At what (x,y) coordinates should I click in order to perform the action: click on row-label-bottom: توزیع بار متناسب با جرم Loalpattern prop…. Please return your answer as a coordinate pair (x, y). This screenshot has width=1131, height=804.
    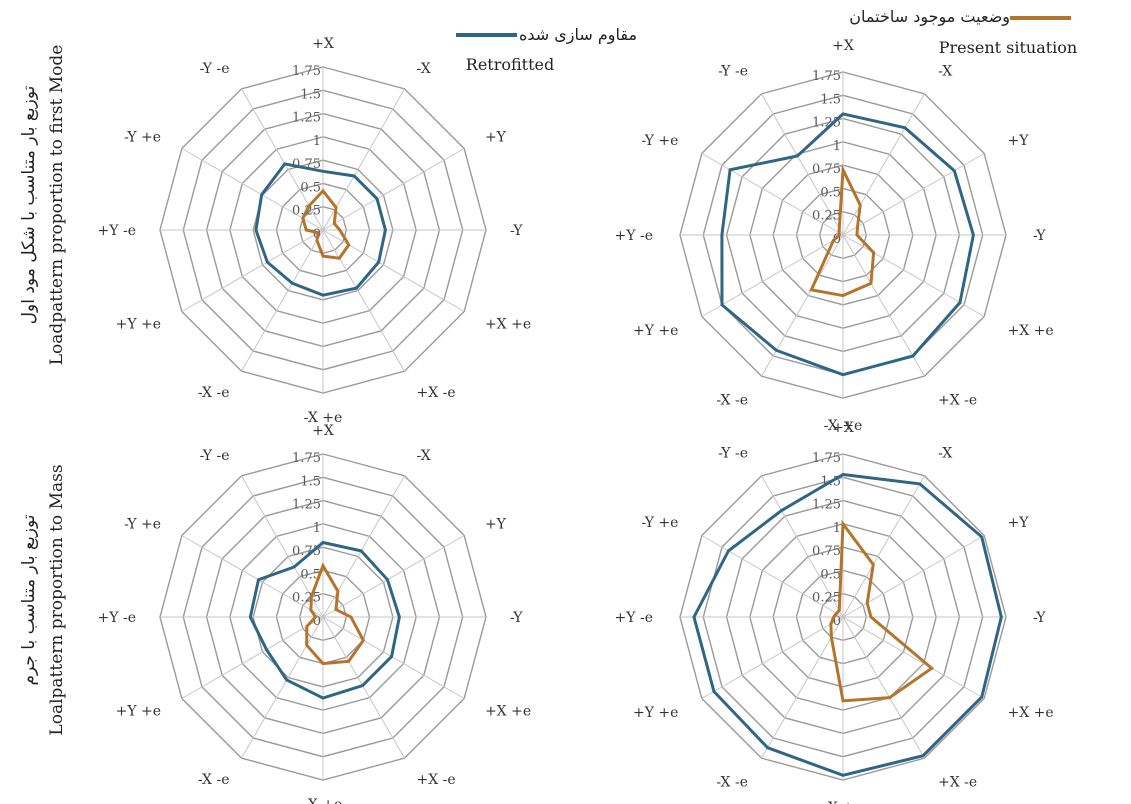
    Looking at the image, I should click on (43, 599).